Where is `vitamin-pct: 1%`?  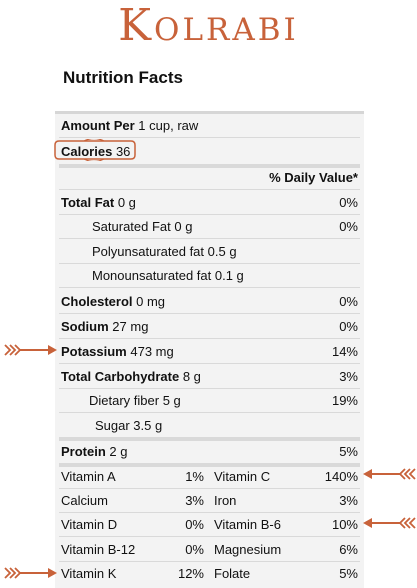
vitamin-pct: 1% is located at coordinates (194, 476).